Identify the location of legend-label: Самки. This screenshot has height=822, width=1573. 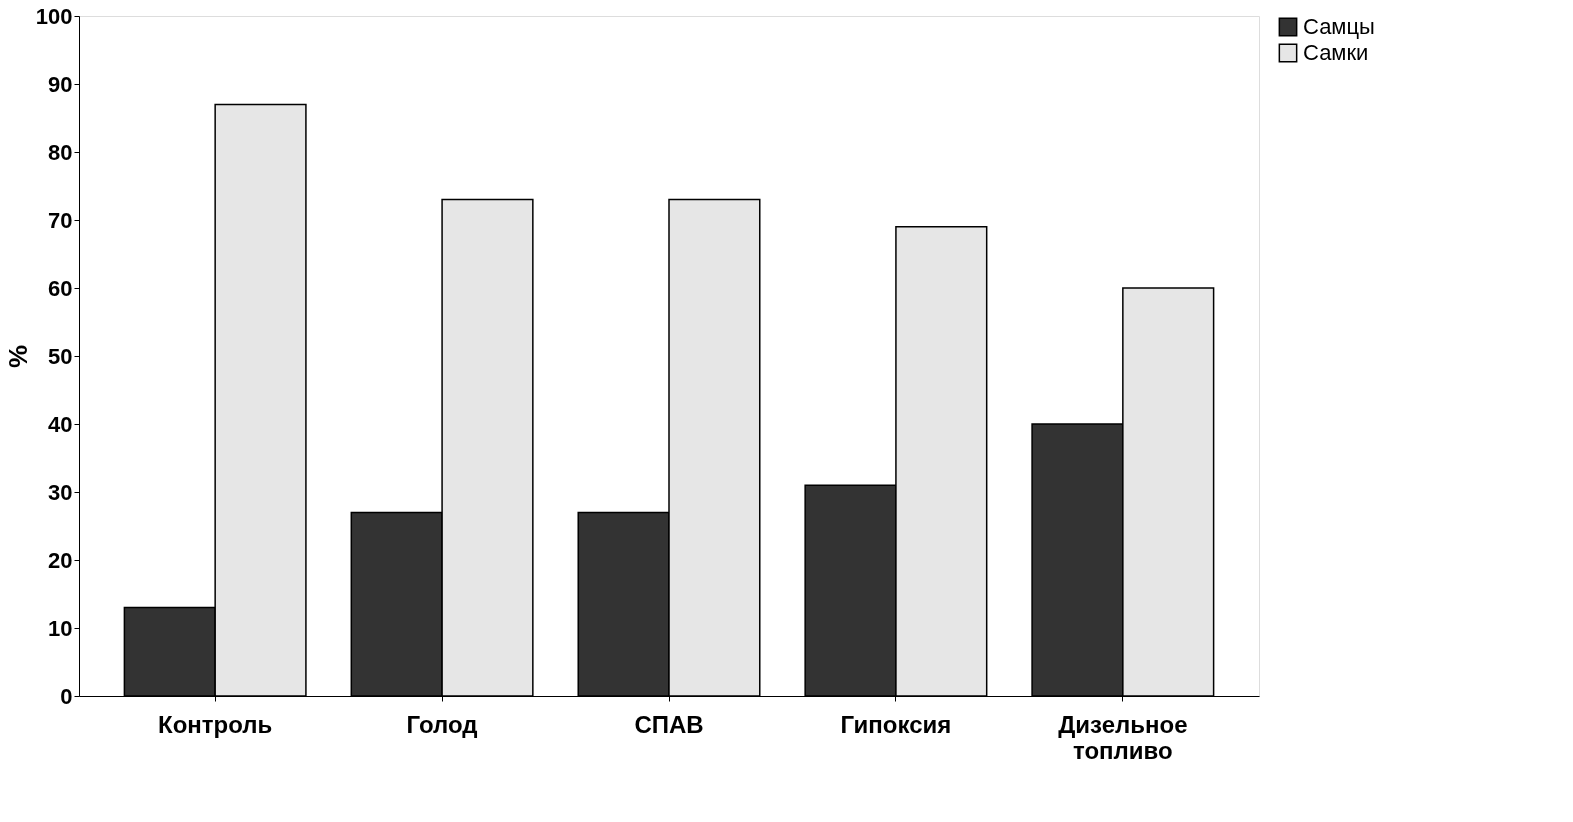
(1336, 52).